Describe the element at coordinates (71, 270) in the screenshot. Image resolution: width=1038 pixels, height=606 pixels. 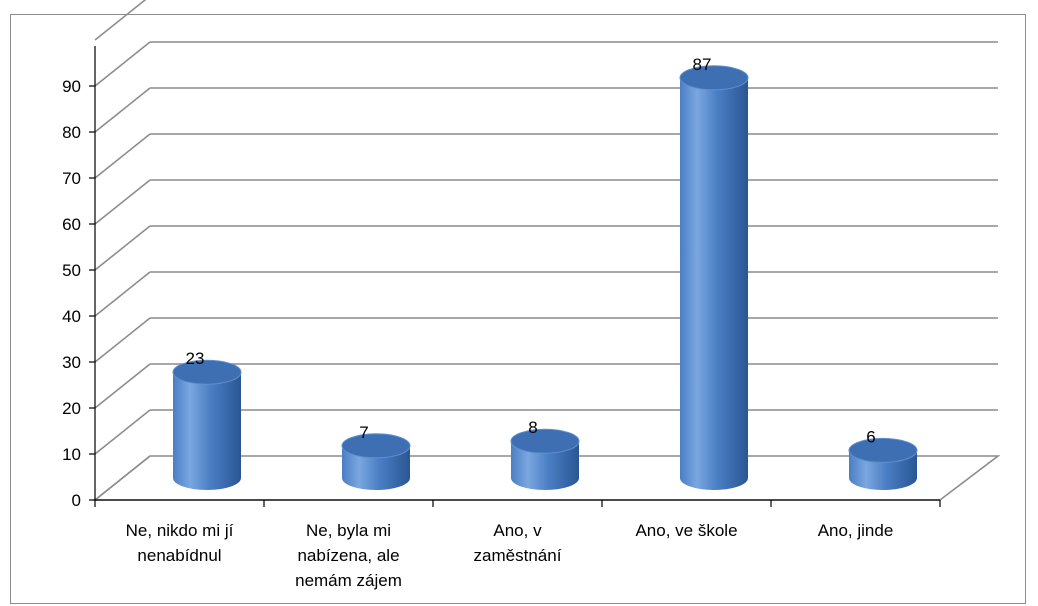
I see `y-tick-label: 50` at that location.